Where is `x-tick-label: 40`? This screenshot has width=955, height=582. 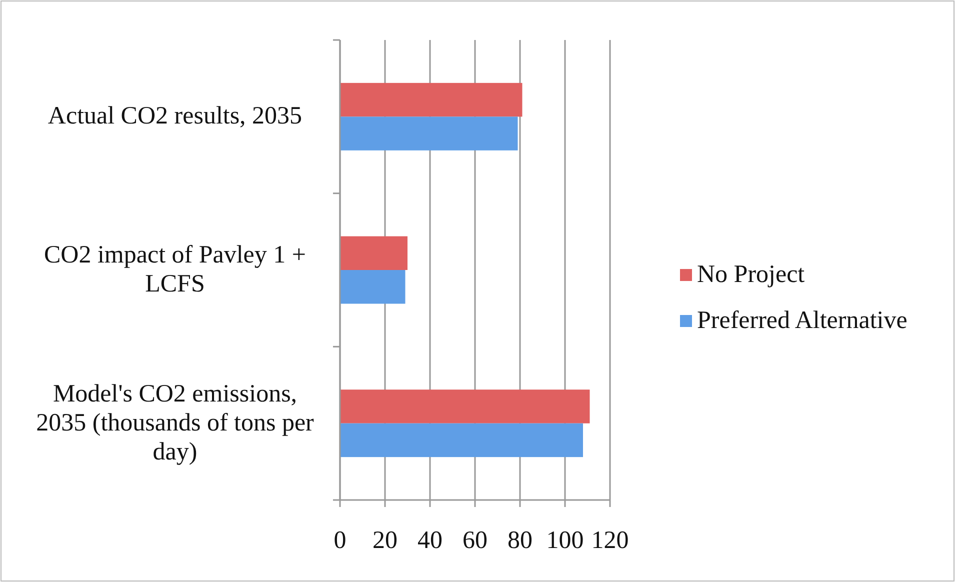 x-tick-label: 40 is located at coordinates (430, 540).